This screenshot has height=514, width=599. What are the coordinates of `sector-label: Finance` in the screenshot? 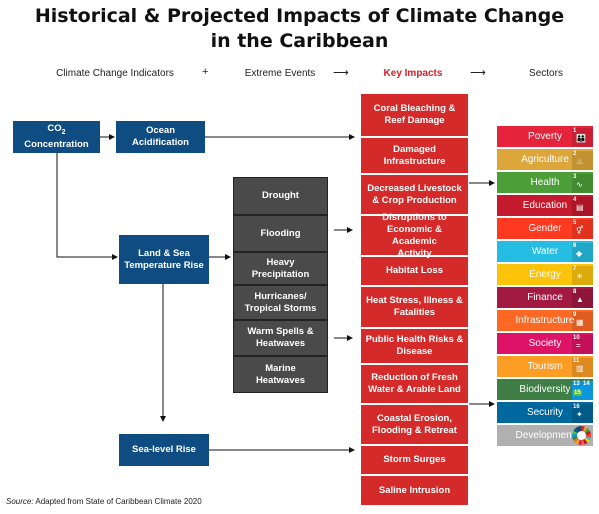 It's located at (545, 297).